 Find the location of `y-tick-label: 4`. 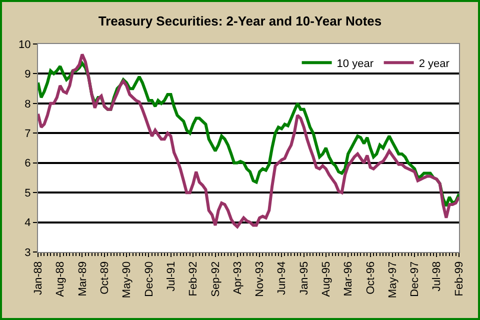

y-tick-label: 4 is located at coordinates (27, 223).